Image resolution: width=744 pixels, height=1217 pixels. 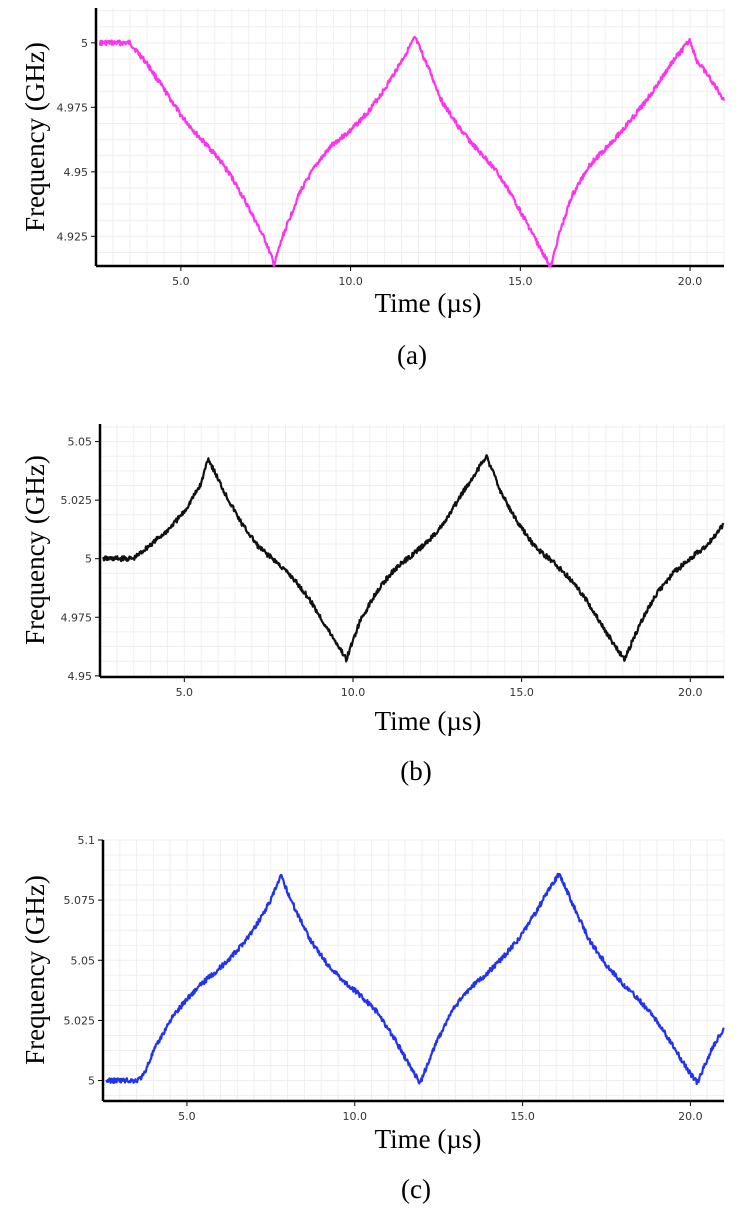 I want to click on panel-label: (a), so click(x=412, y=355).